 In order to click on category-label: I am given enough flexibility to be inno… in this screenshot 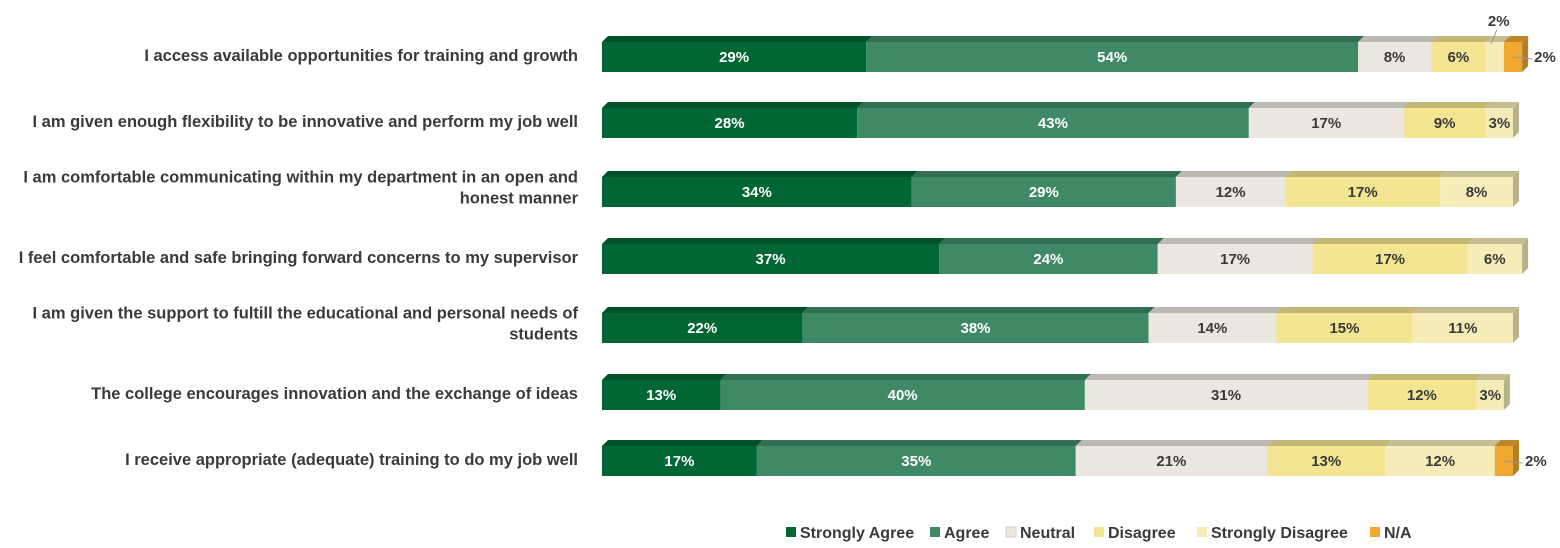, I will do `click(305, 122)`.